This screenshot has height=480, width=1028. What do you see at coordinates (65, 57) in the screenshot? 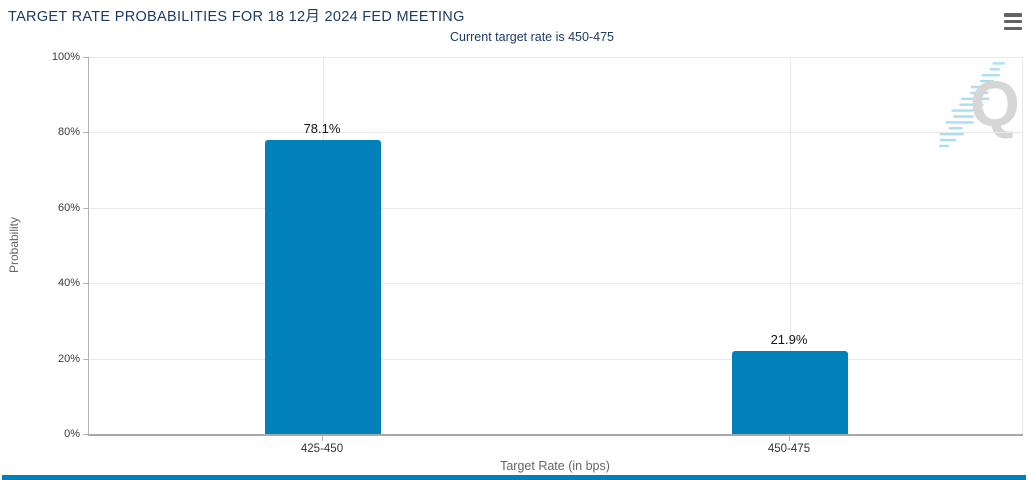
I see `y-tick-label: 100%` at bounding box center [65, 57].